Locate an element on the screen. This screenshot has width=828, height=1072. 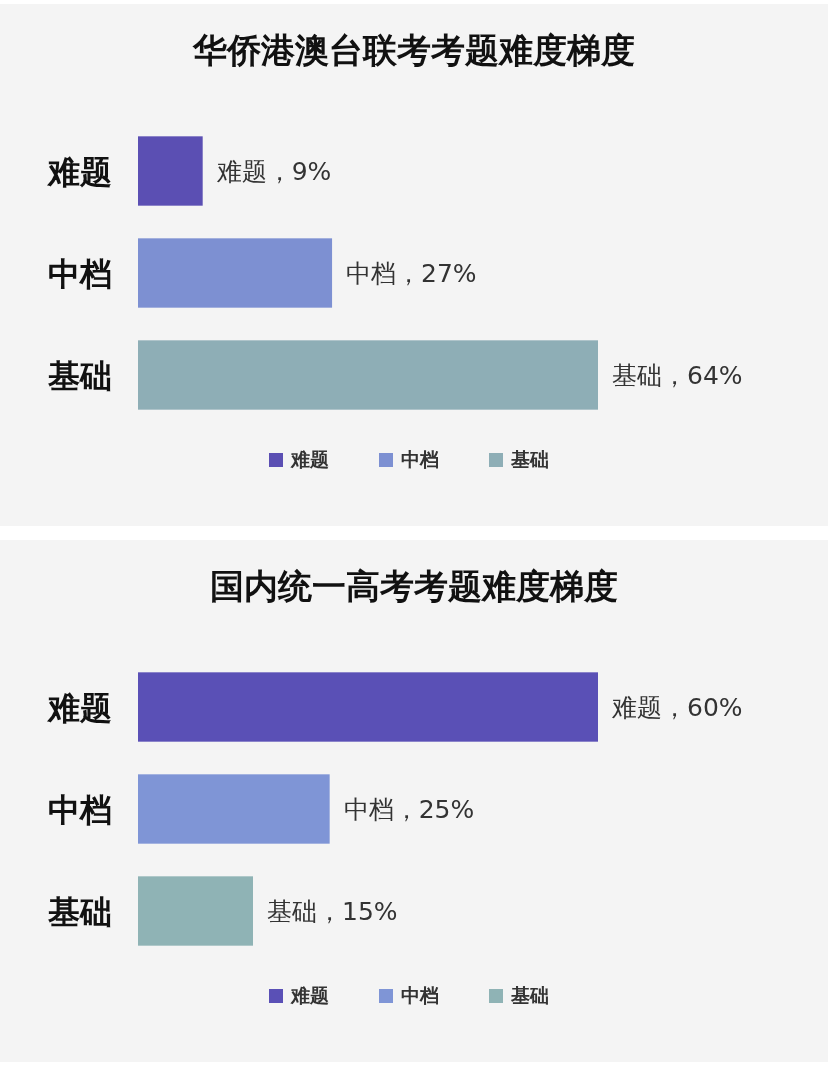
data-label: 中档，27% is located at coordinates (411, 273).